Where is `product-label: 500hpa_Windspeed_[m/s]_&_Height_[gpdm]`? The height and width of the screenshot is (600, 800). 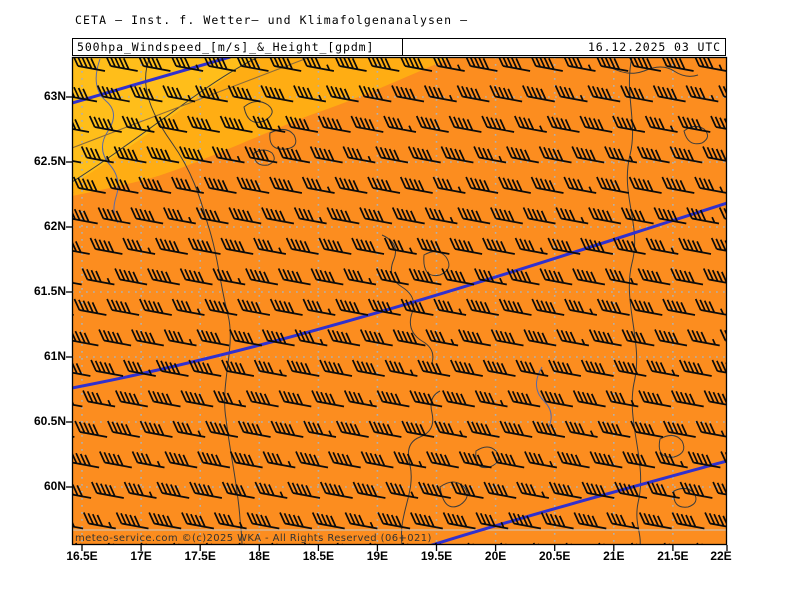
product-label: 500hpa_Windspeed_[m/s]_&_Height_[gpdm] is located at coordinates (238, 47).